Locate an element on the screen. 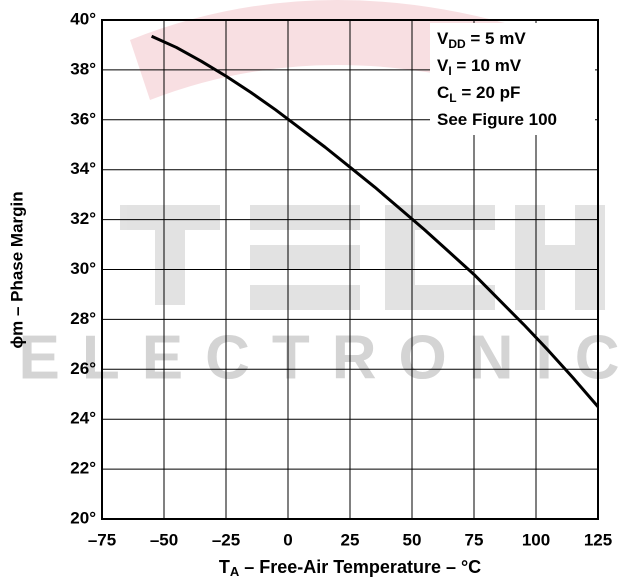 The width and height of the screenshot is (620, 586). y-tick-label: 32° is located at coordinates (83, 218).